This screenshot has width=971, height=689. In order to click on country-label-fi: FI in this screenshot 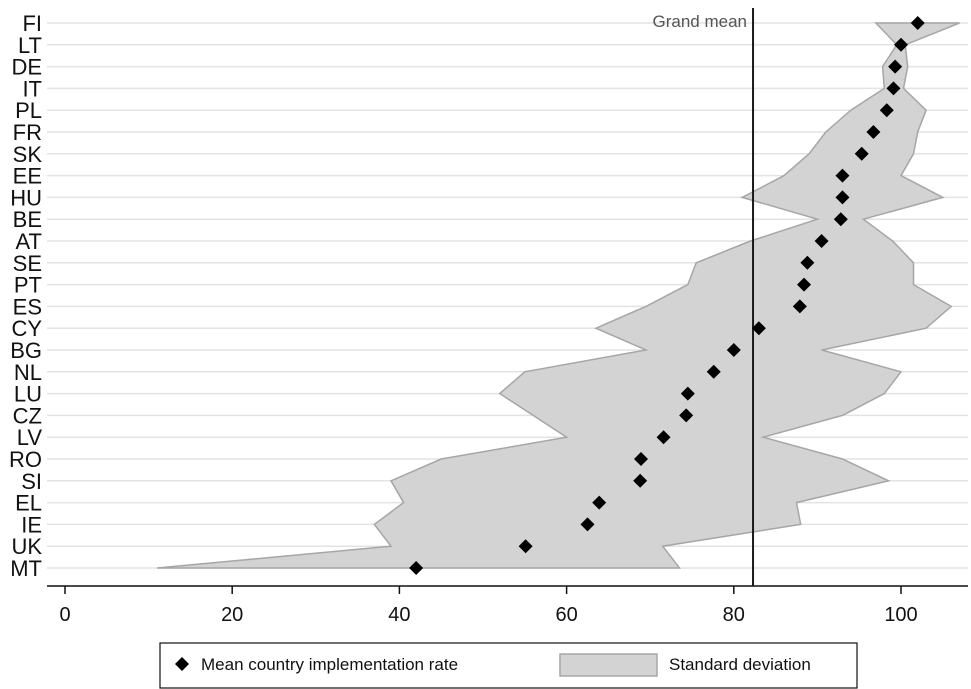, I will do `click(32, 23)`.